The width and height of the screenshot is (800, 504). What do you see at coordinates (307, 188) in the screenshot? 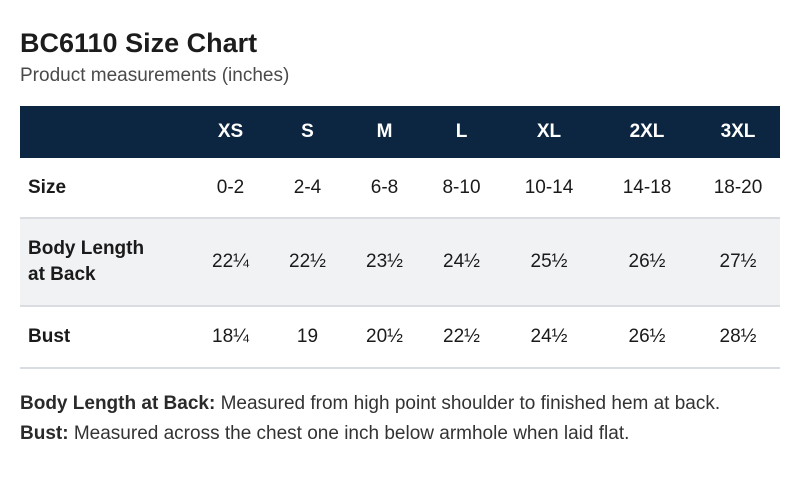
I see `table-cell: 2-4` at bounding box center [307, 188].